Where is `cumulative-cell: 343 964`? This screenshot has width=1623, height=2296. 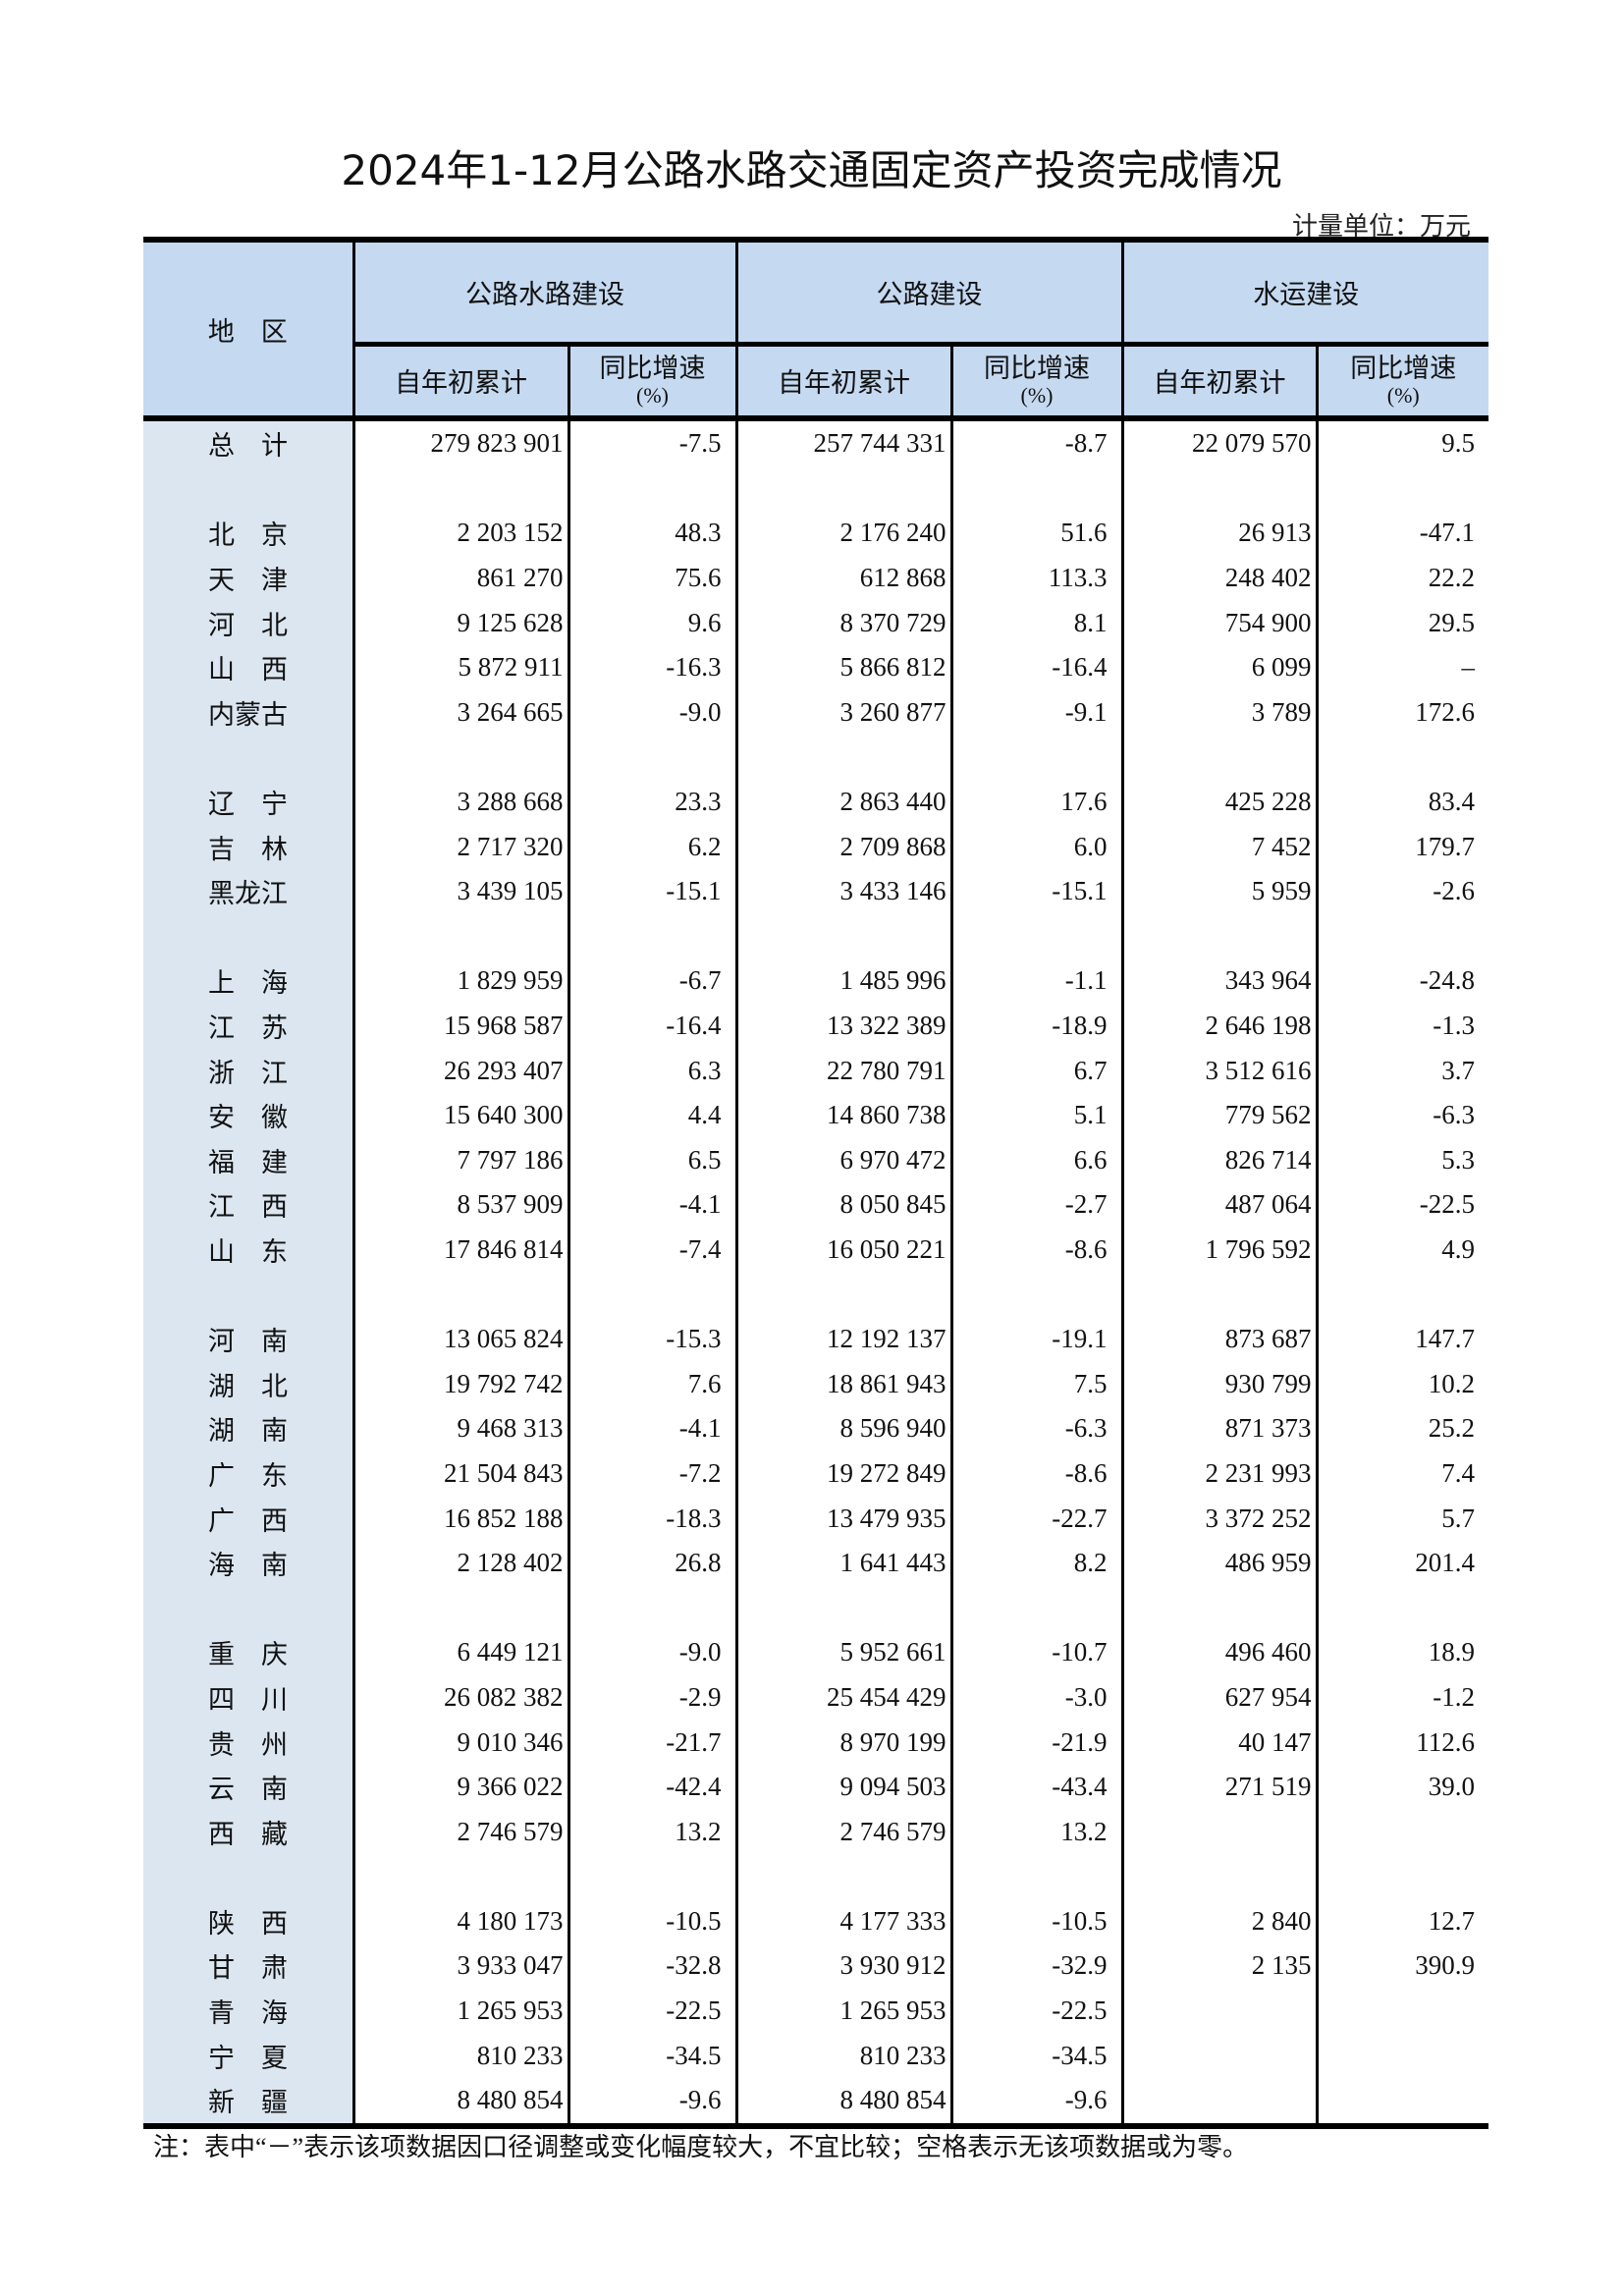 cumulative-cell: 343 964 is located at coordinates (1218, 981).